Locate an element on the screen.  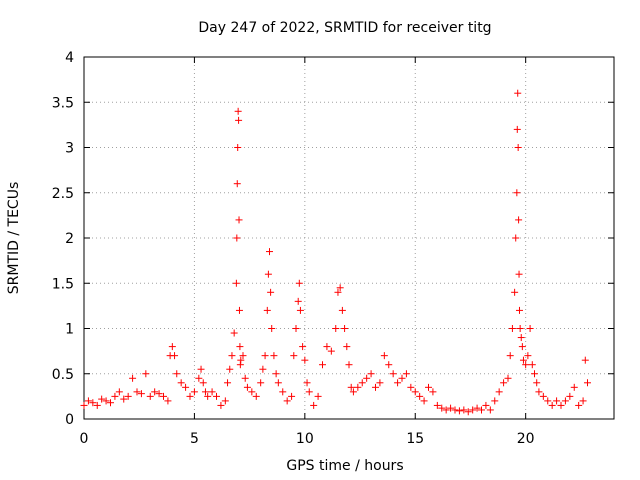
y-axis-label: SRMTID / TECUs is located at coordinates (14, 238).